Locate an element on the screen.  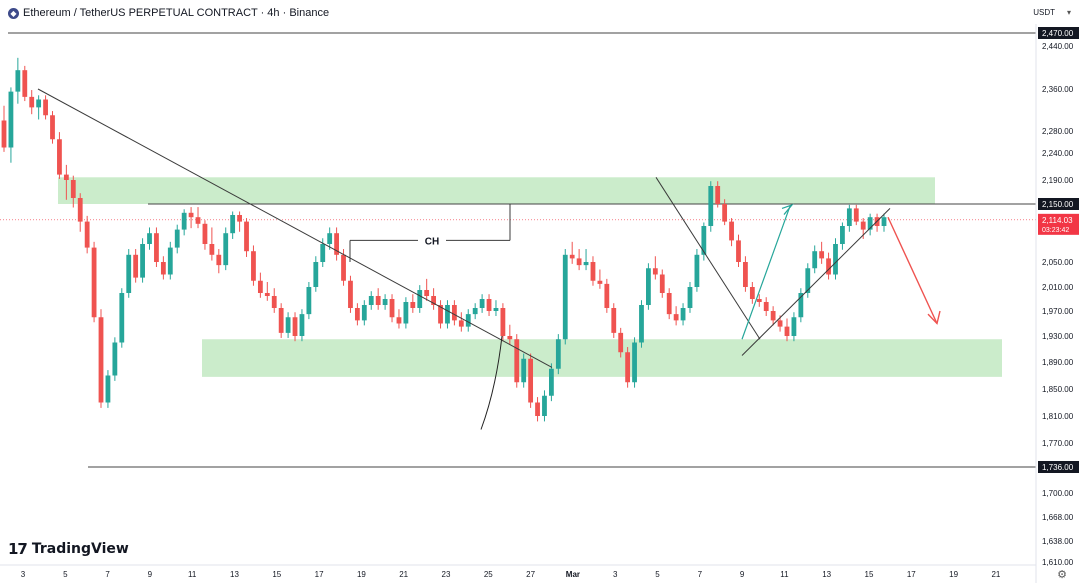
countdown-label: 03:23:42 is located at coordinates (1055, 230).